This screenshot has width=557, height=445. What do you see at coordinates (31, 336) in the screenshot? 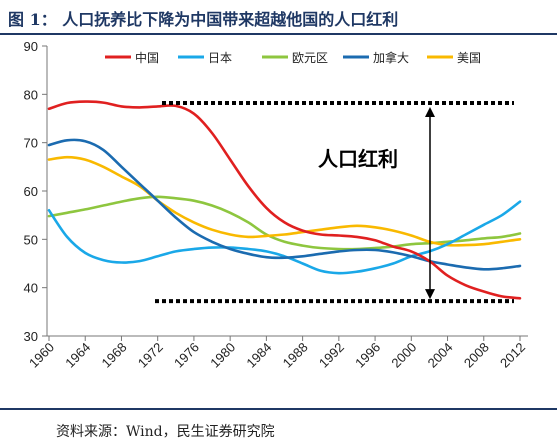
I see `y-tick-label: 30` at bounding box center [31, 336].